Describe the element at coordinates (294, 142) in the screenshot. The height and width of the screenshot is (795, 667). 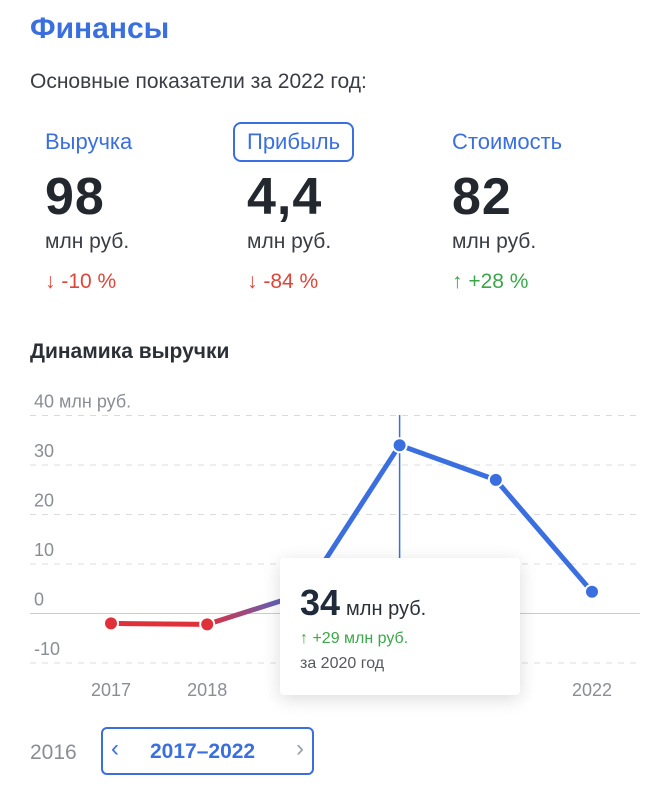
I see `metric-profit-tab: Прибыль` at that location.